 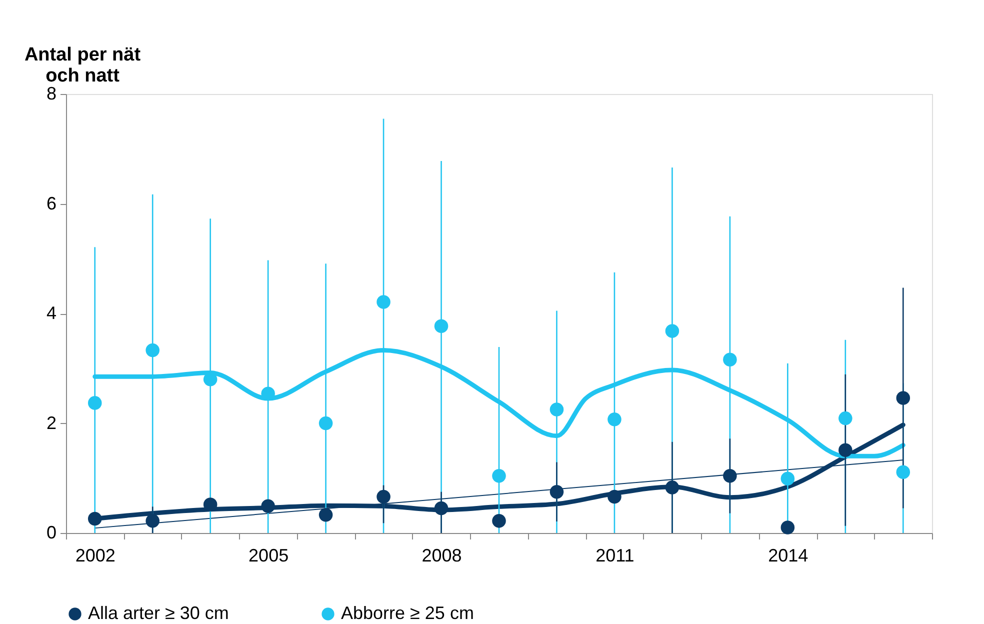 I want to click on y-tick-label: 4, so click(x=51, y=313).